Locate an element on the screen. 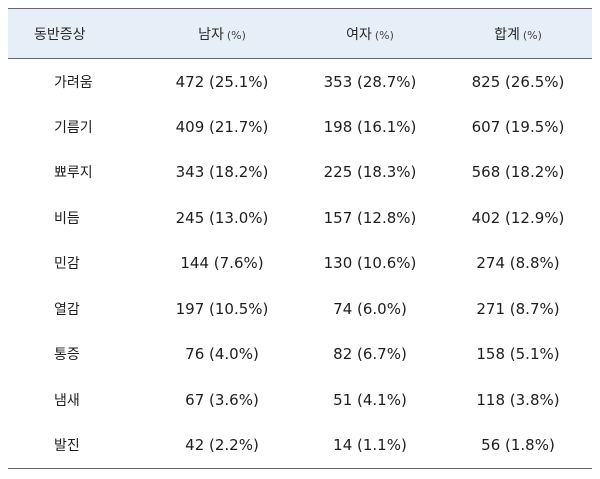 The image size is (600, 479). header-female: 여자 (%) is located at coordinates (370, 33).